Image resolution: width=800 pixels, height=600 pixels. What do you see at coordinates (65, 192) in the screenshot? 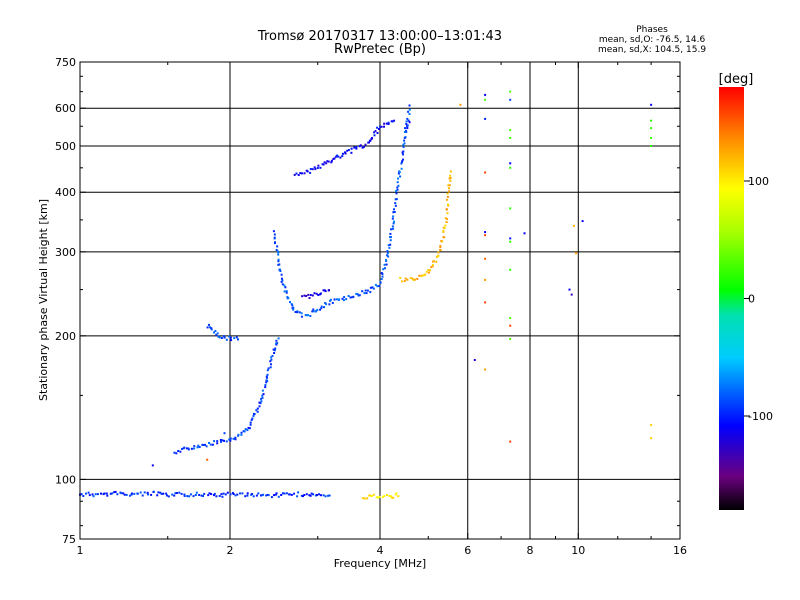
I see `y-tick-label: 400` at bounding box center [65, 192].